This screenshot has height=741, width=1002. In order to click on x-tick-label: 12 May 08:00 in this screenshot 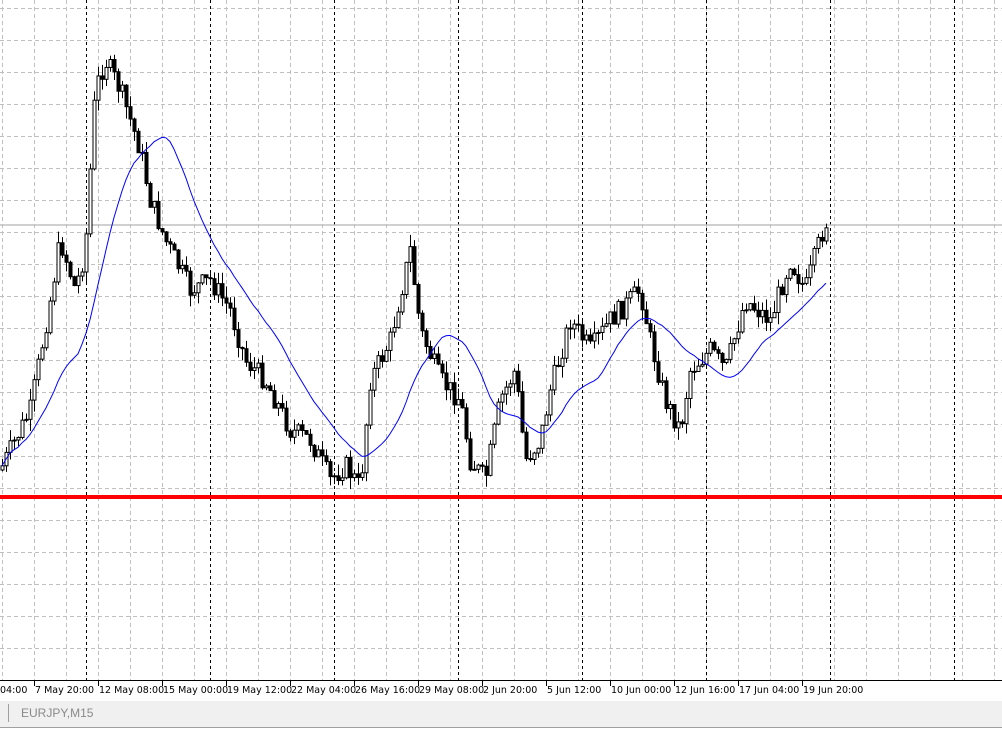, I will do `click(131, 690)`.